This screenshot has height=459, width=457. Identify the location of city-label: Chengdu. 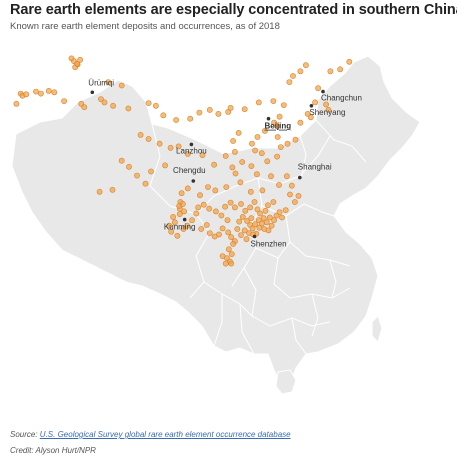
(189, 170).